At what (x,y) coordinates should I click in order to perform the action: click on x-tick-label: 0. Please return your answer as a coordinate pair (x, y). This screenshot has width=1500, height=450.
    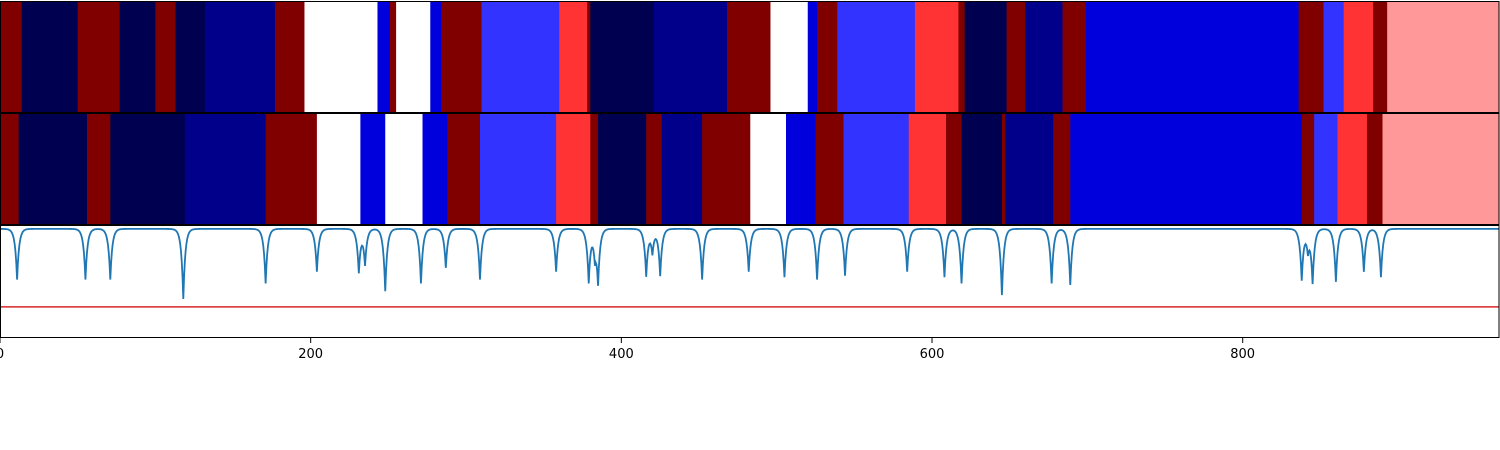
    Looking at the image, I should click on (2, 354).